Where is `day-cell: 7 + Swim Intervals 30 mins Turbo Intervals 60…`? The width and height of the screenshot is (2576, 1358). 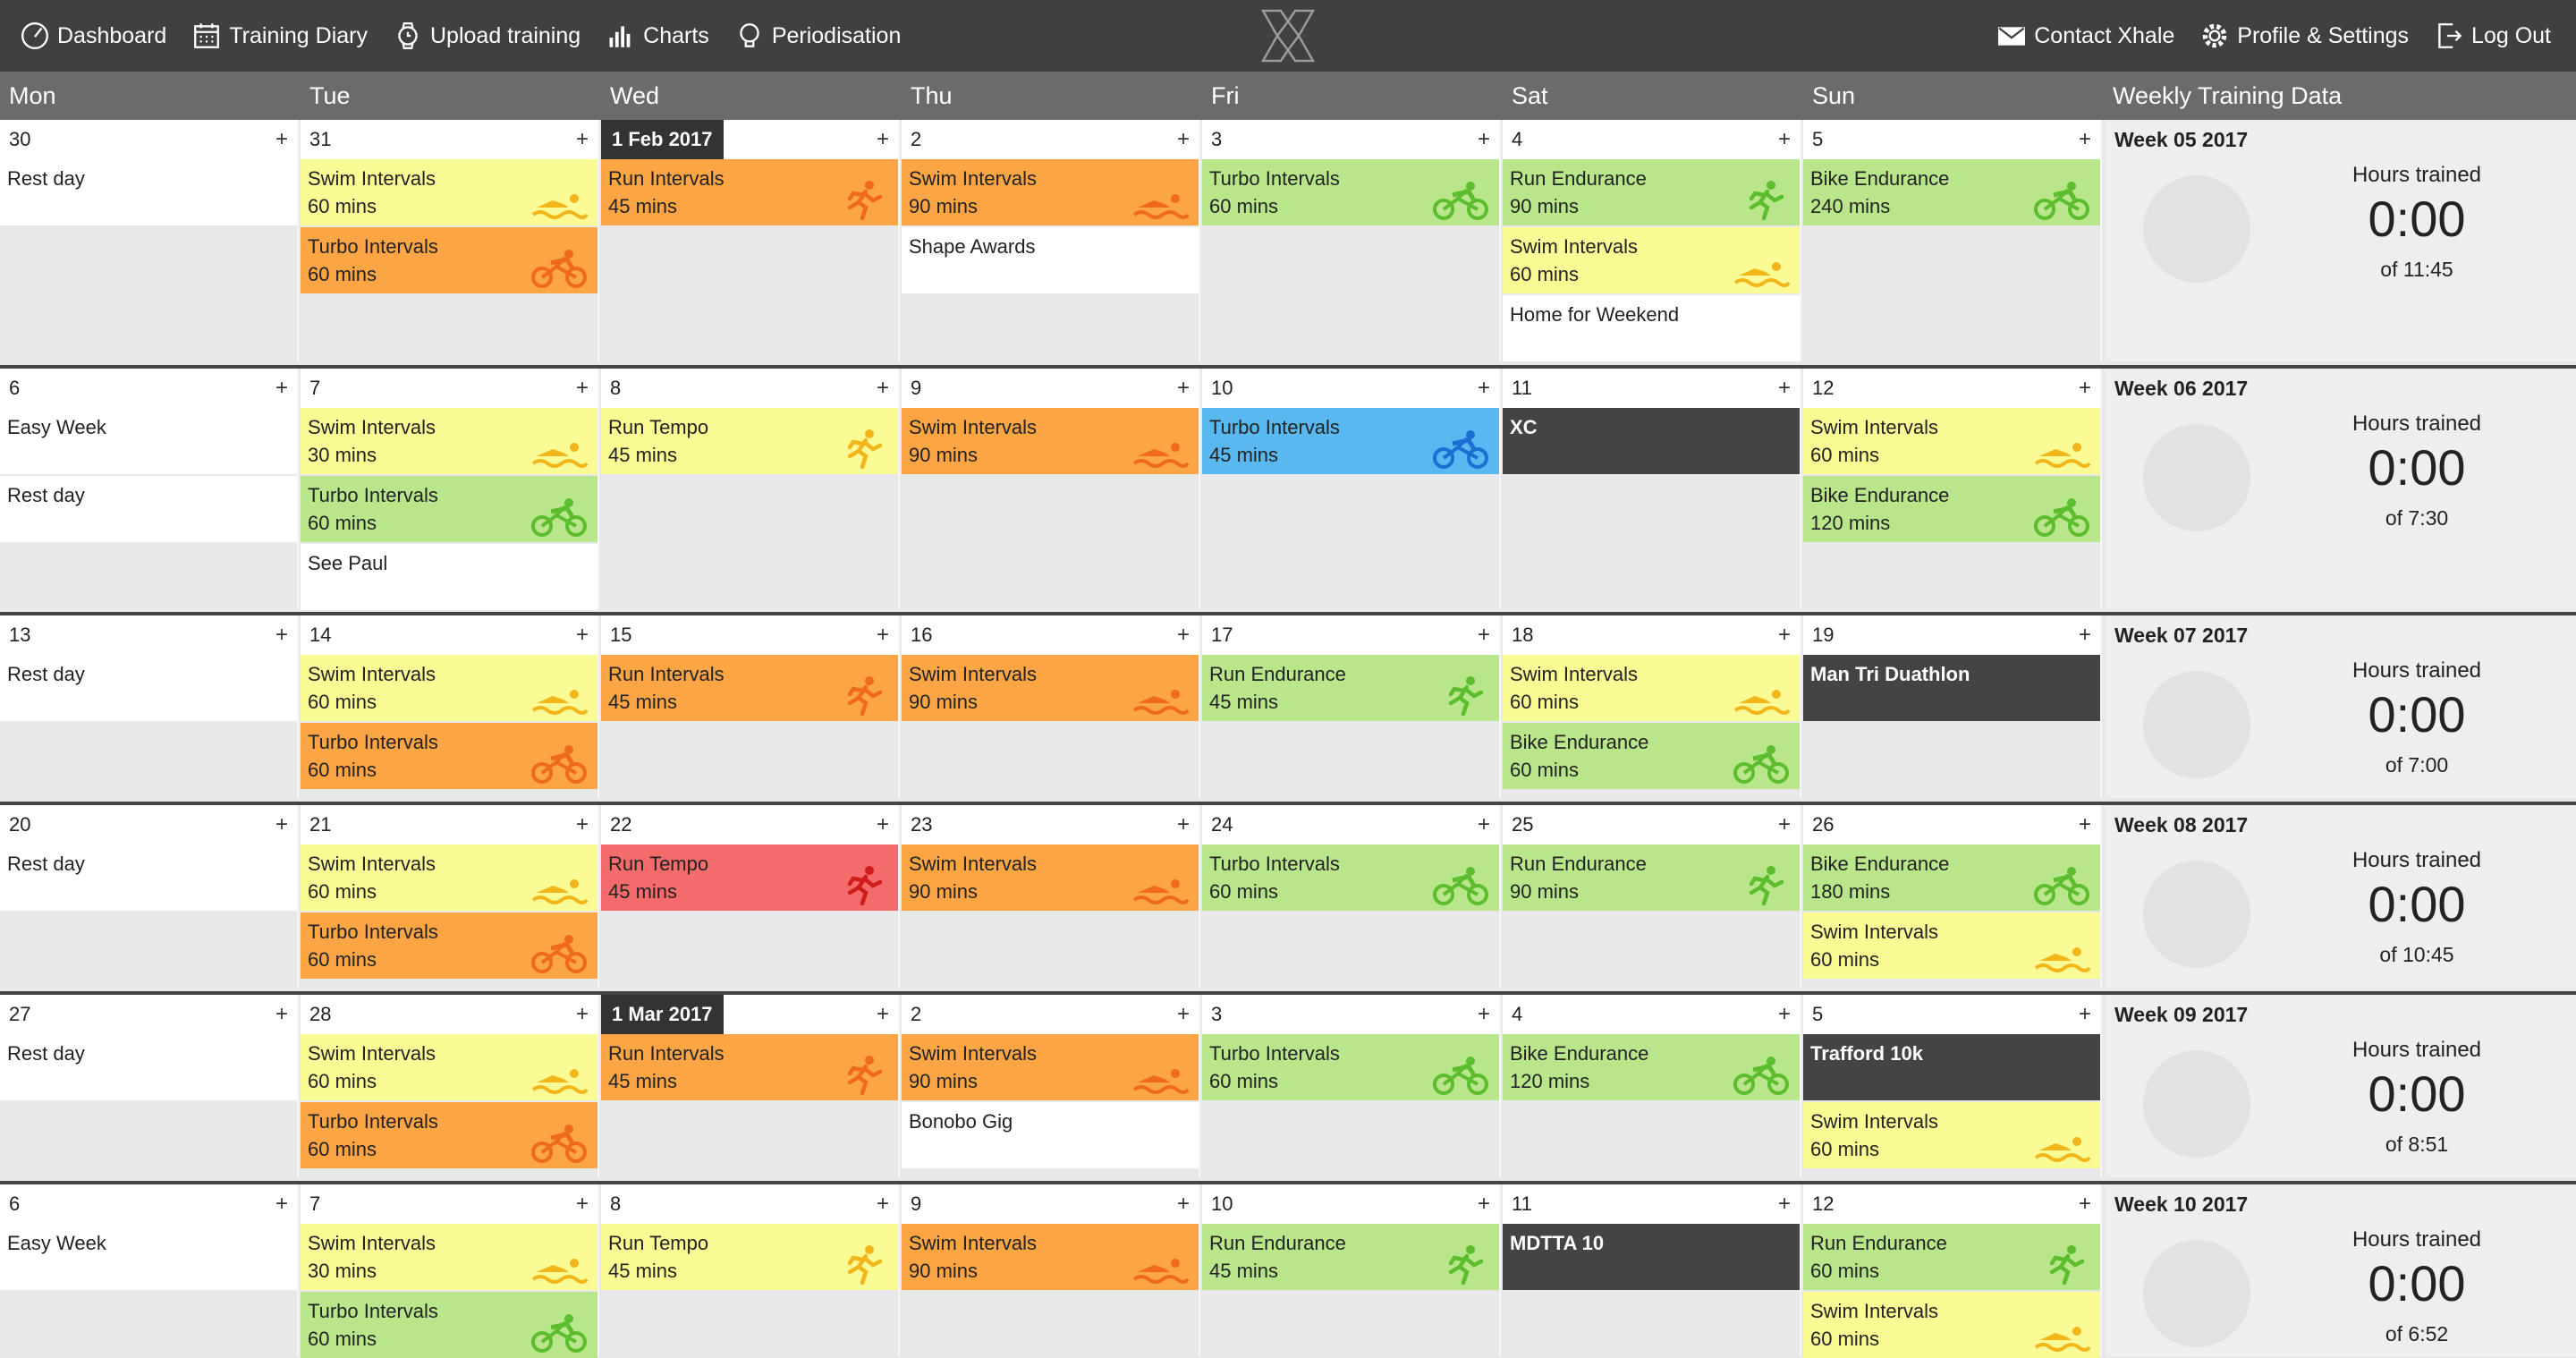 day-cell: 7 + Swim Intervals 30 mins Turbo Intervals 60… is located at coordinates (450, 1271).